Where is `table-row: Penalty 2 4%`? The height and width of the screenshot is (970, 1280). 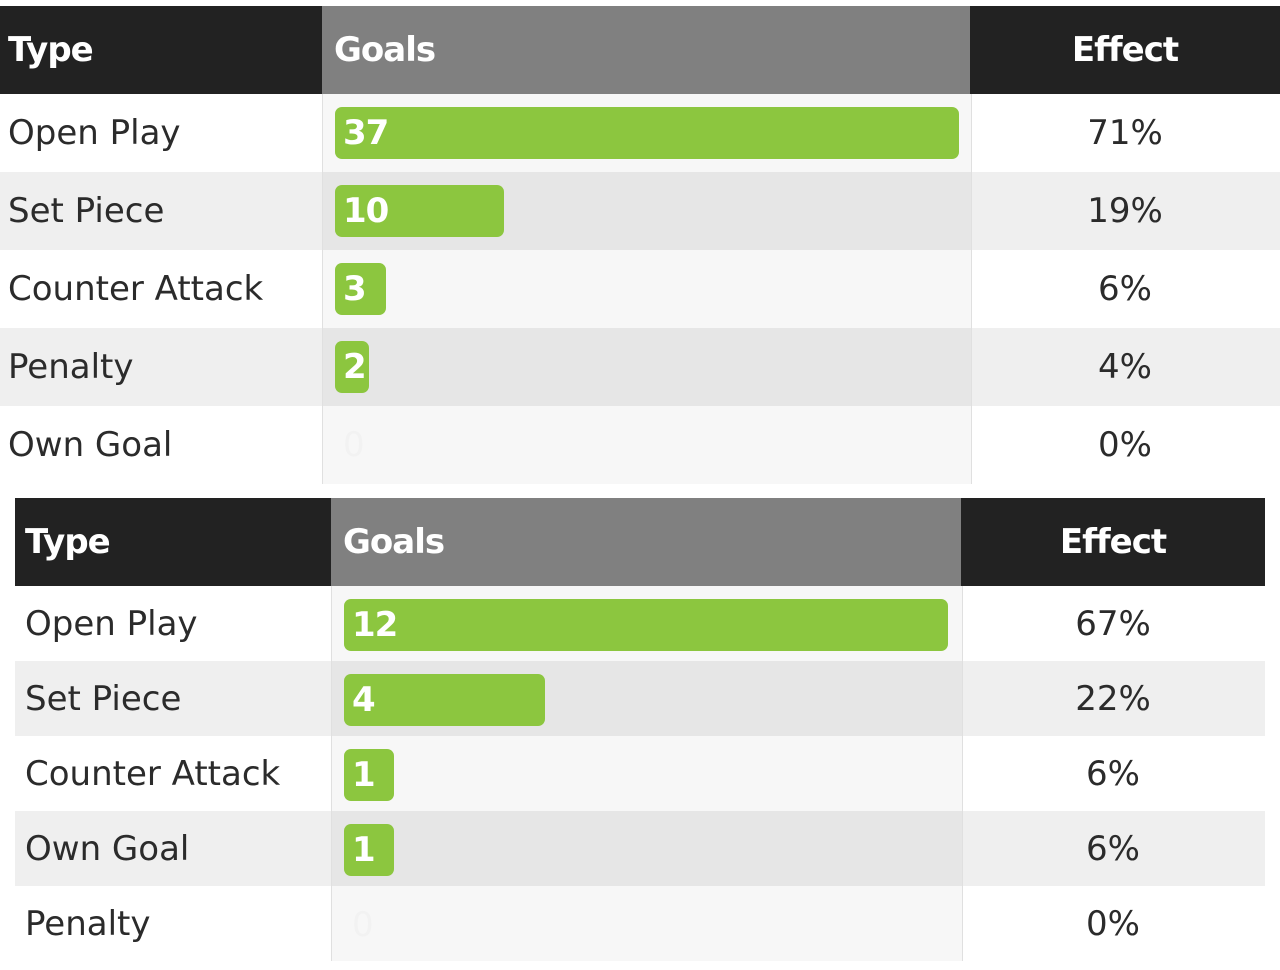 table-row: Penalty 2 4% is located at coordinates (640, 367).